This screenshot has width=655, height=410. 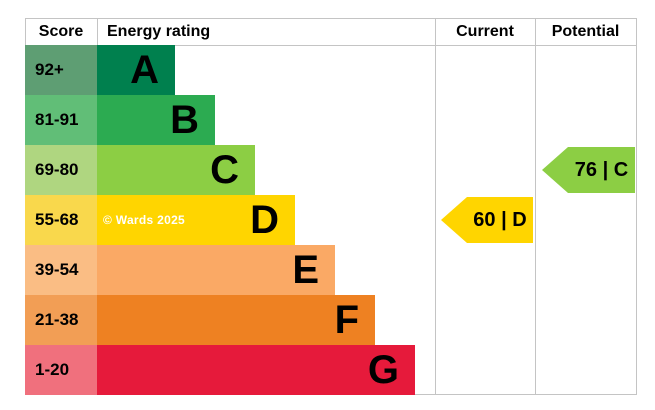 I want to click on band-letter: A, so click(x=144, y=70).